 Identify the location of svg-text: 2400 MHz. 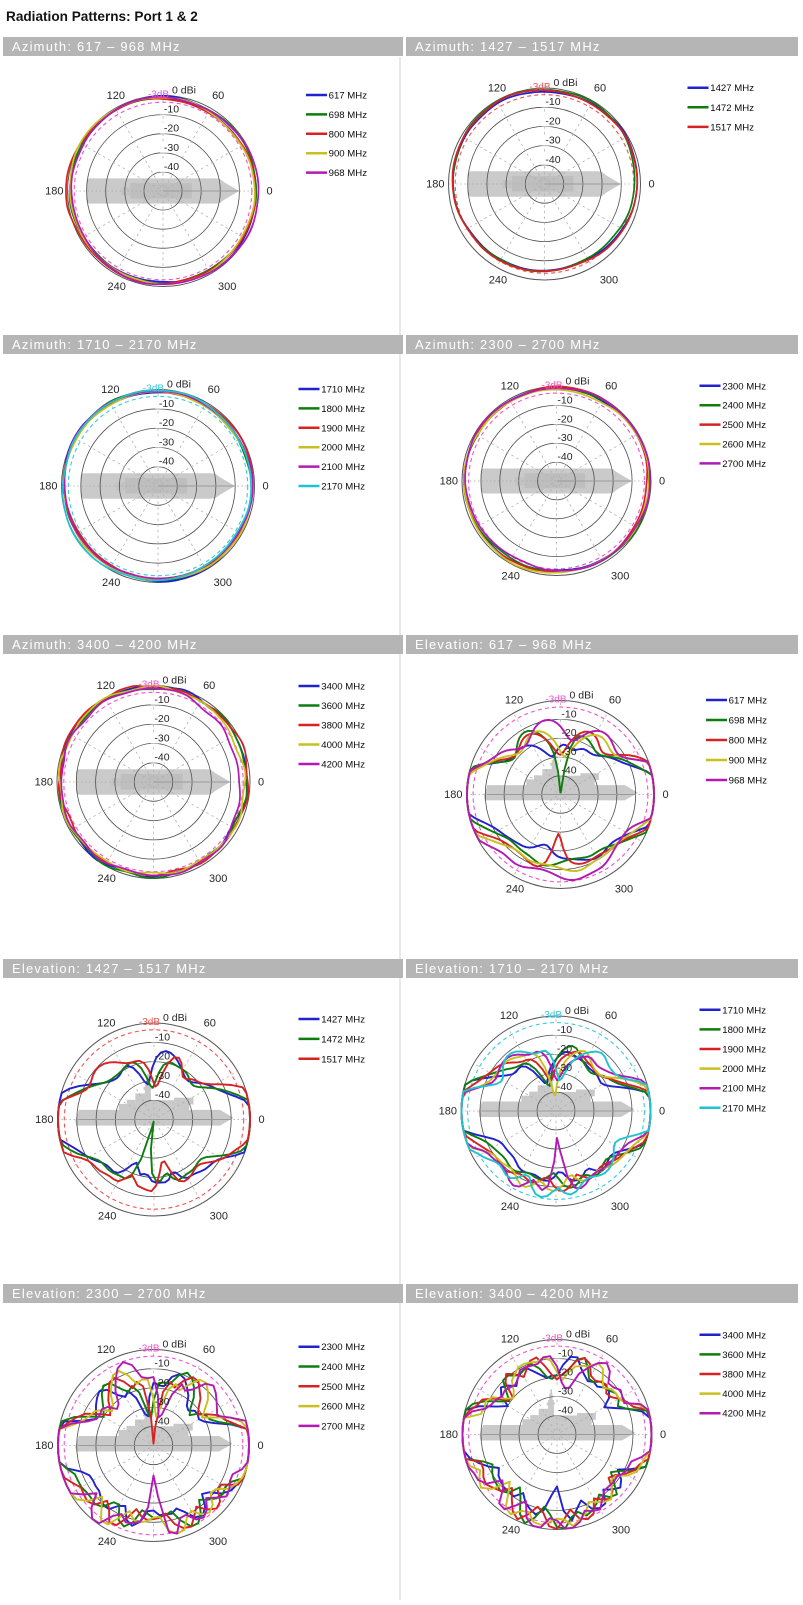
(343, 1367).